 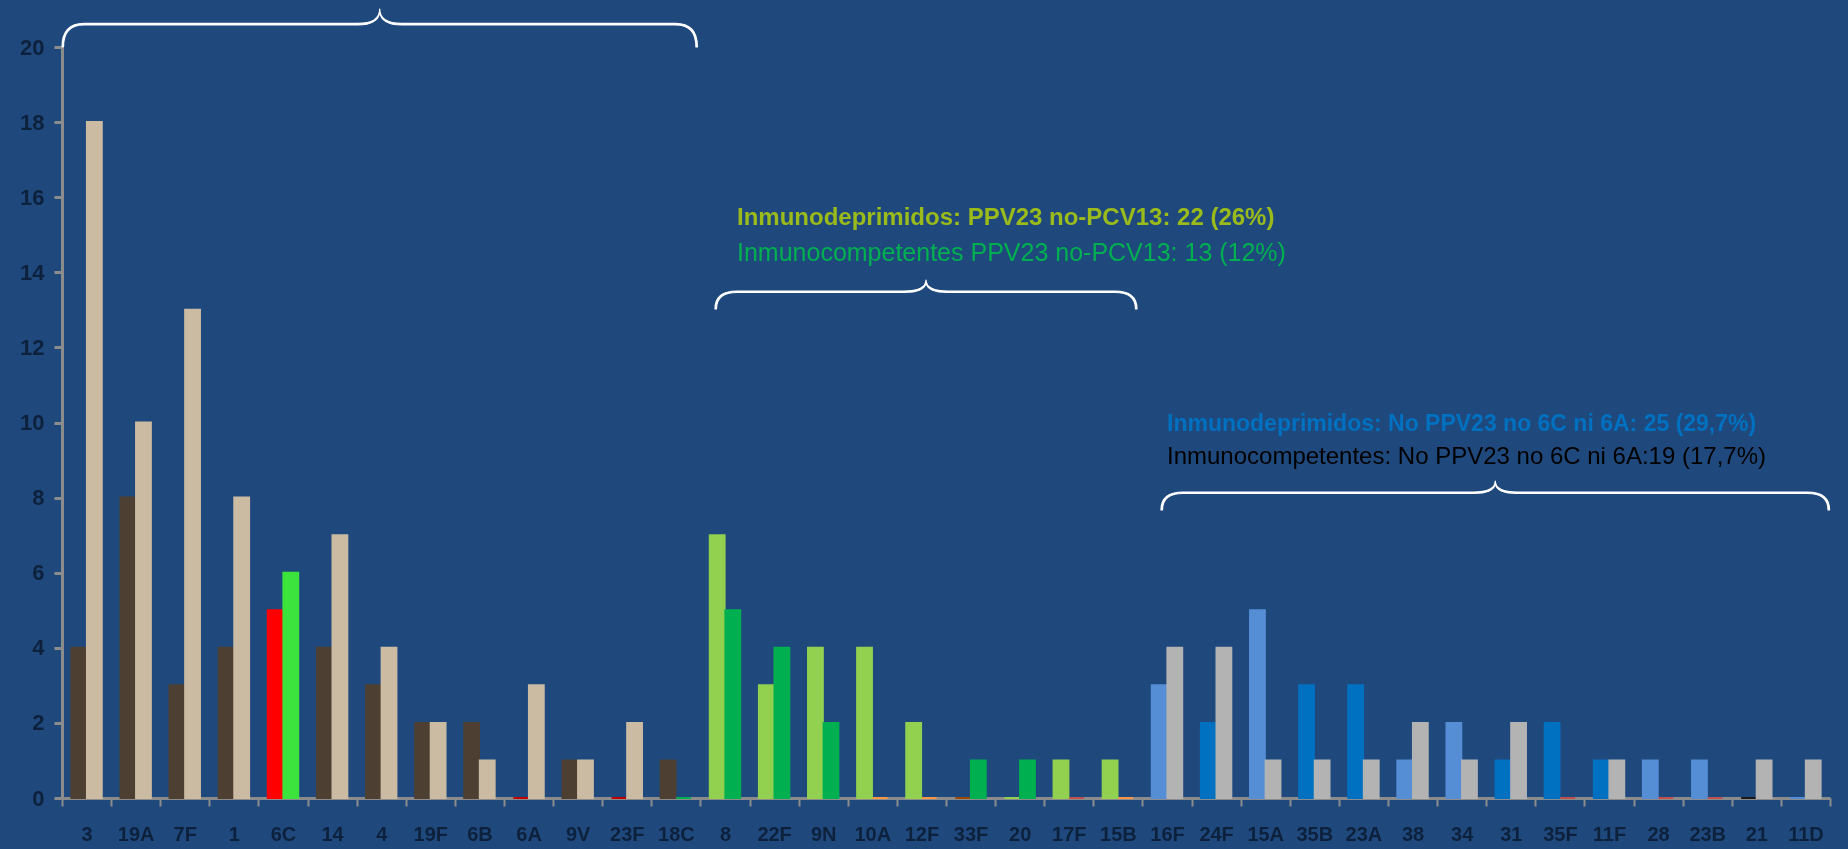 I want to click on x-tick-label: 9N, so click(x=823, y=833).